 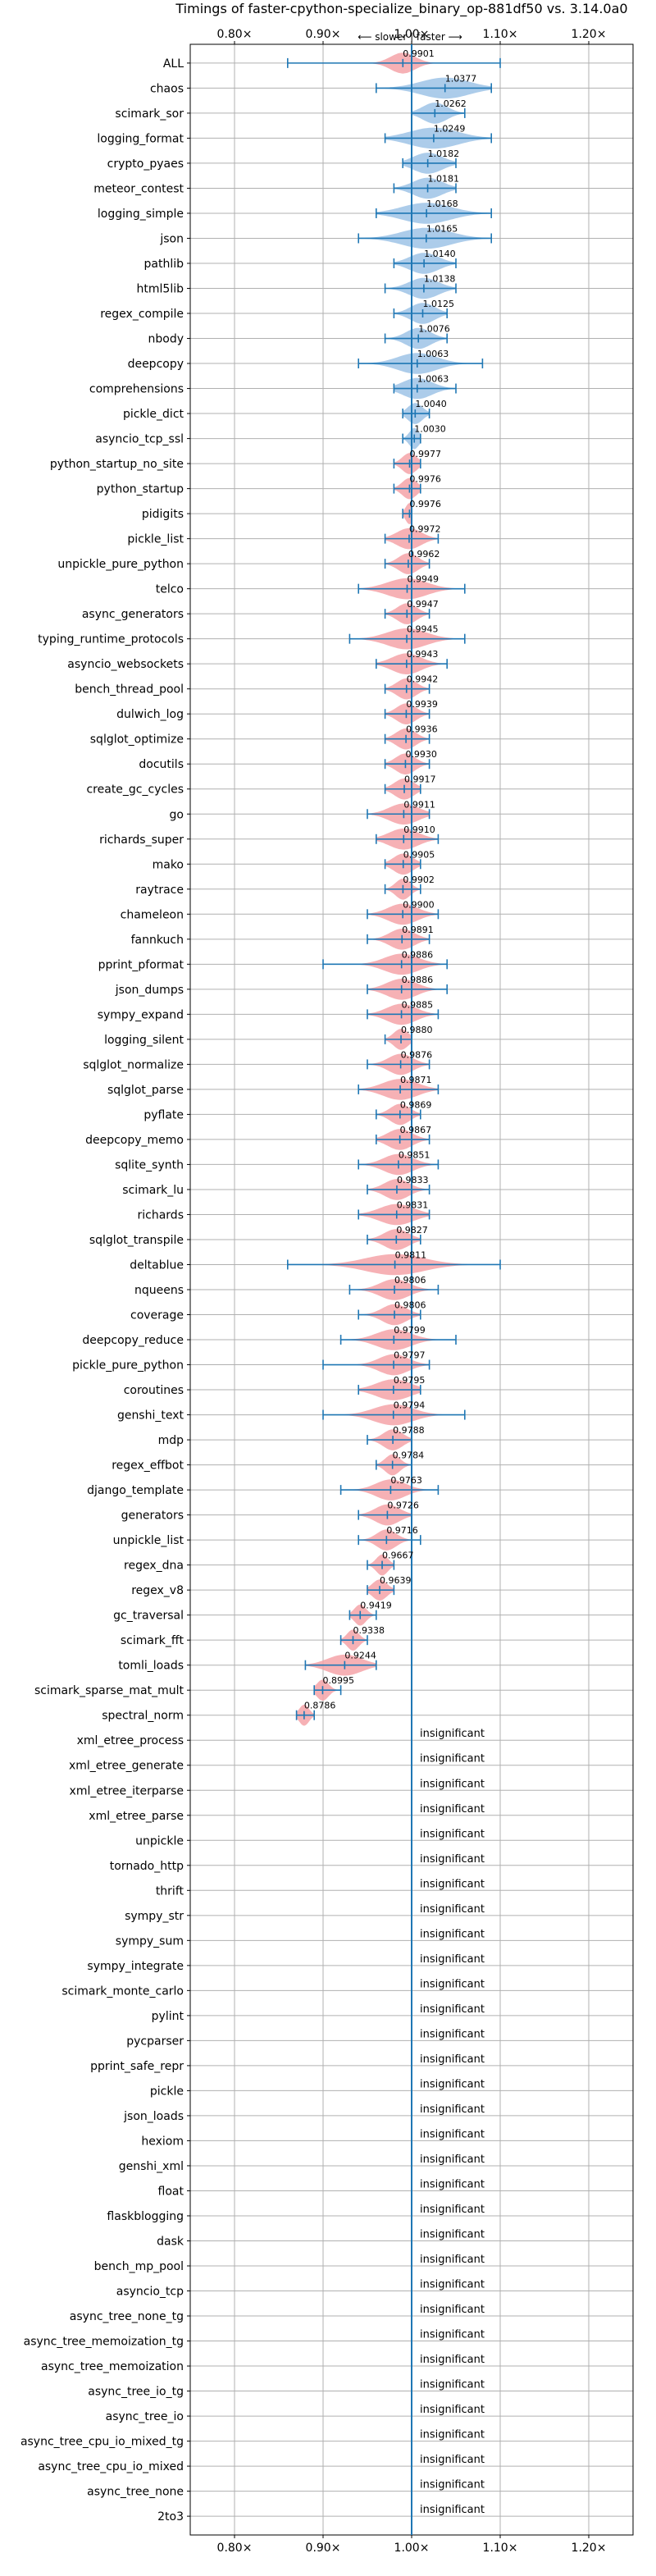 I want to click on benchmark-label: sympy_sum, so click(x=150, y=1941).